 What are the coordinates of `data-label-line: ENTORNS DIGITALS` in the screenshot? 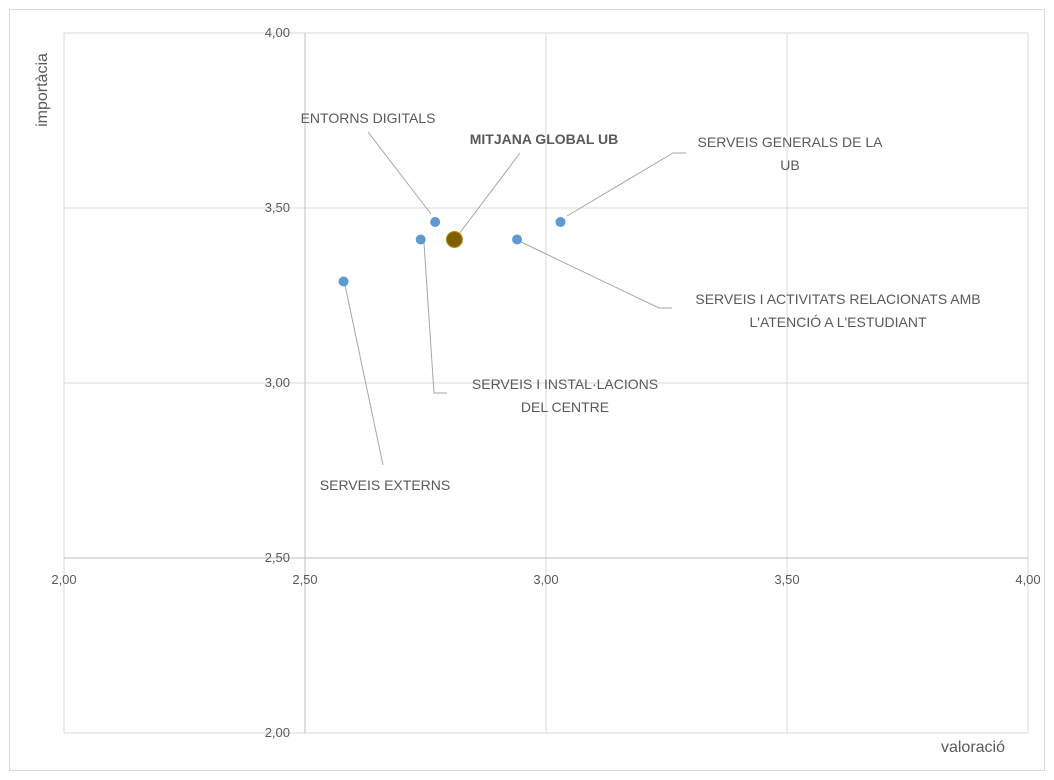 It's located at (368, 118).